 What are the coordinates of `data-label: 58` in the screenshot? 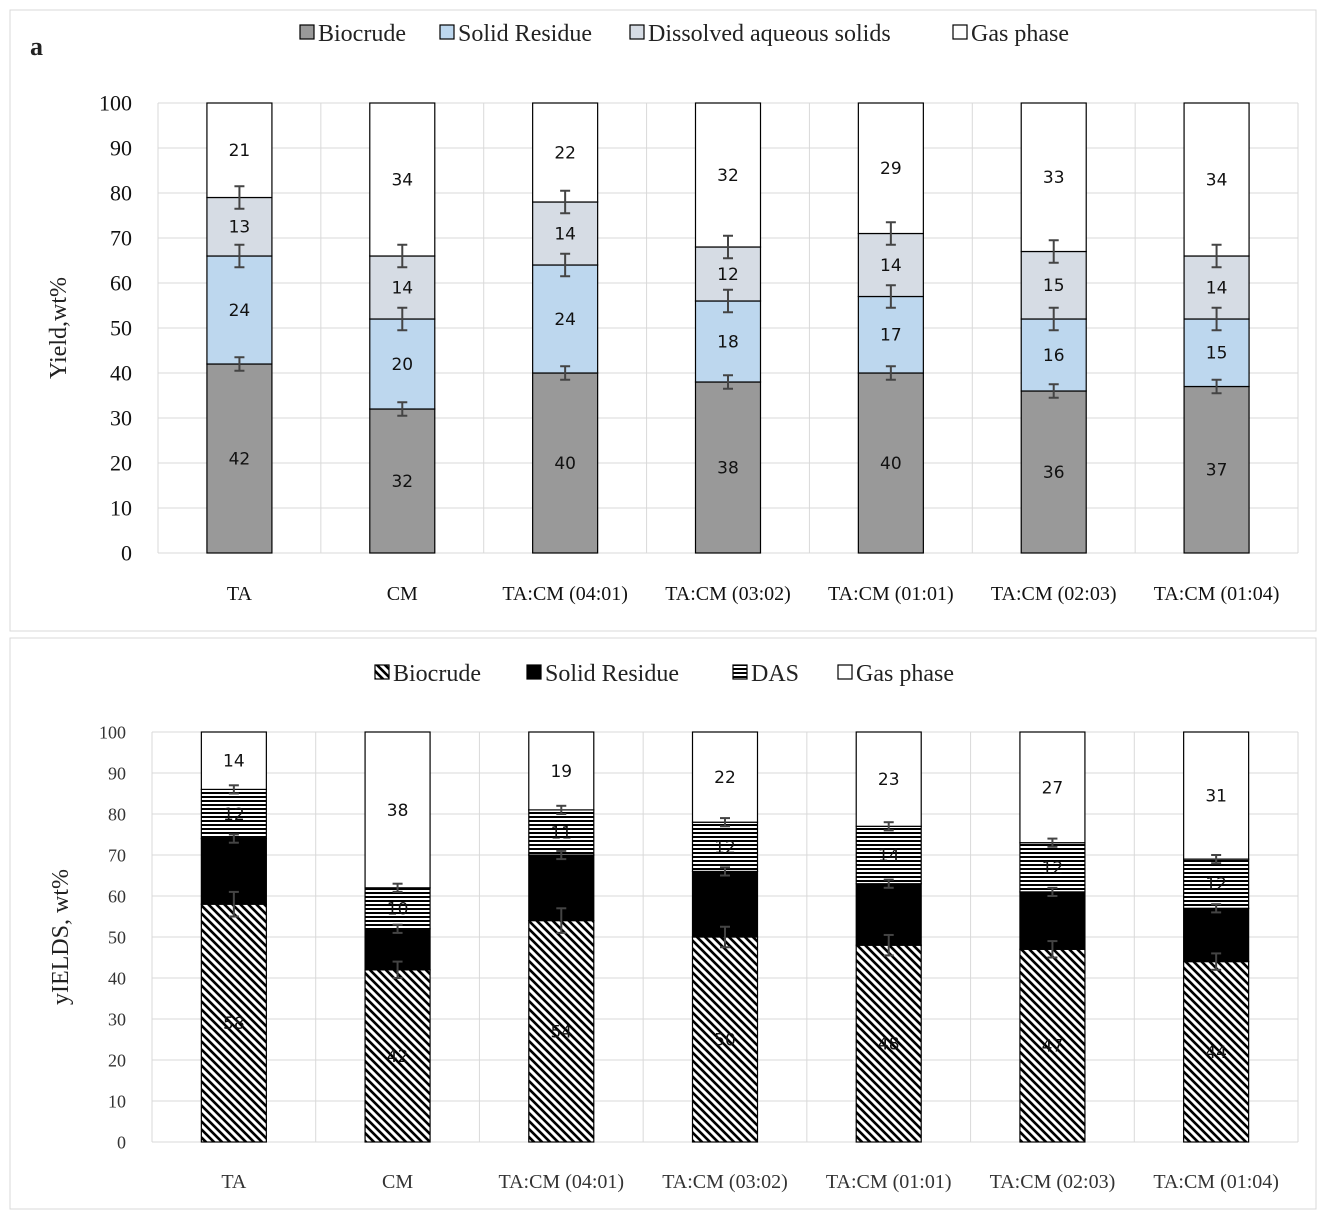 It's located at (234, 1024).